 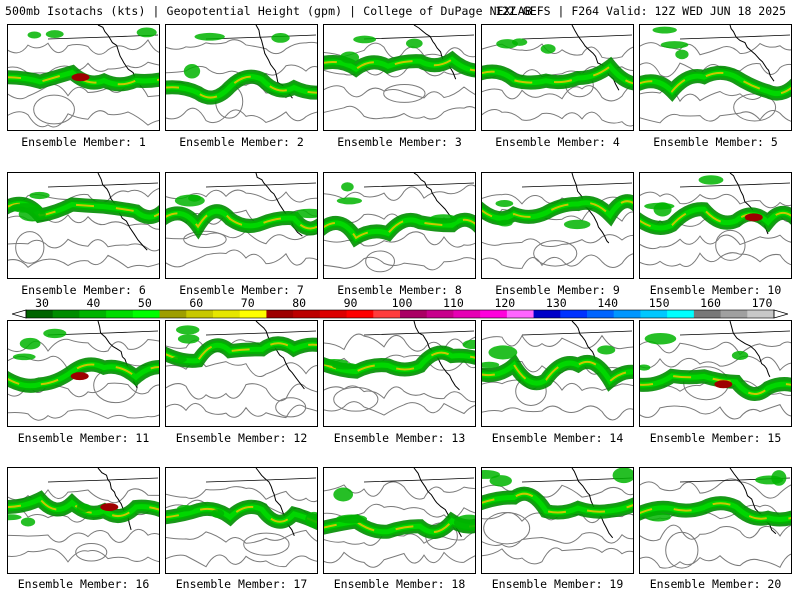 What do you see at coordinates (400, 314) in the screenshot?
I see `colorbar-outline` at bounding box center [400, 314].